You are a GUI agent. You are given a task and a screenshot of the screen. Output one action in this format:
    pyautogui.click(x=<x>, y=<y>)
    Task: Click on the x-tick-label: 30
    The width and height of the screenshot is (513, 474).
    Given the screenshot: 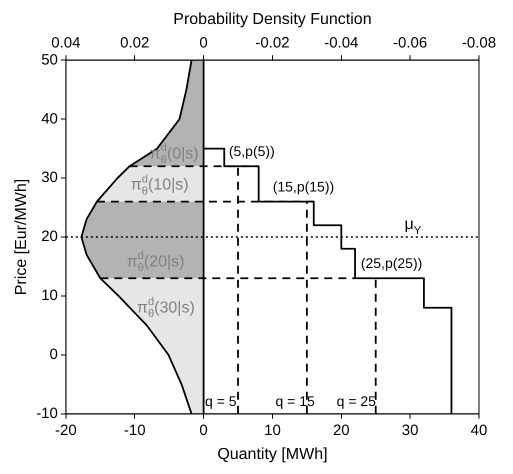 What is the action you would take?
    pyautogui.click(x=410, y=430)
    